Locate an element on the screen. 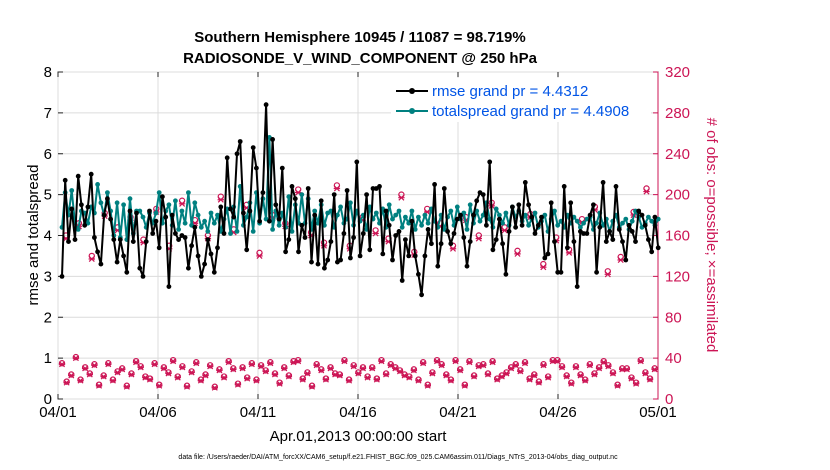 The width and height of the screenshot is (830, 470). legend-box is located at coordinates (521, 100).